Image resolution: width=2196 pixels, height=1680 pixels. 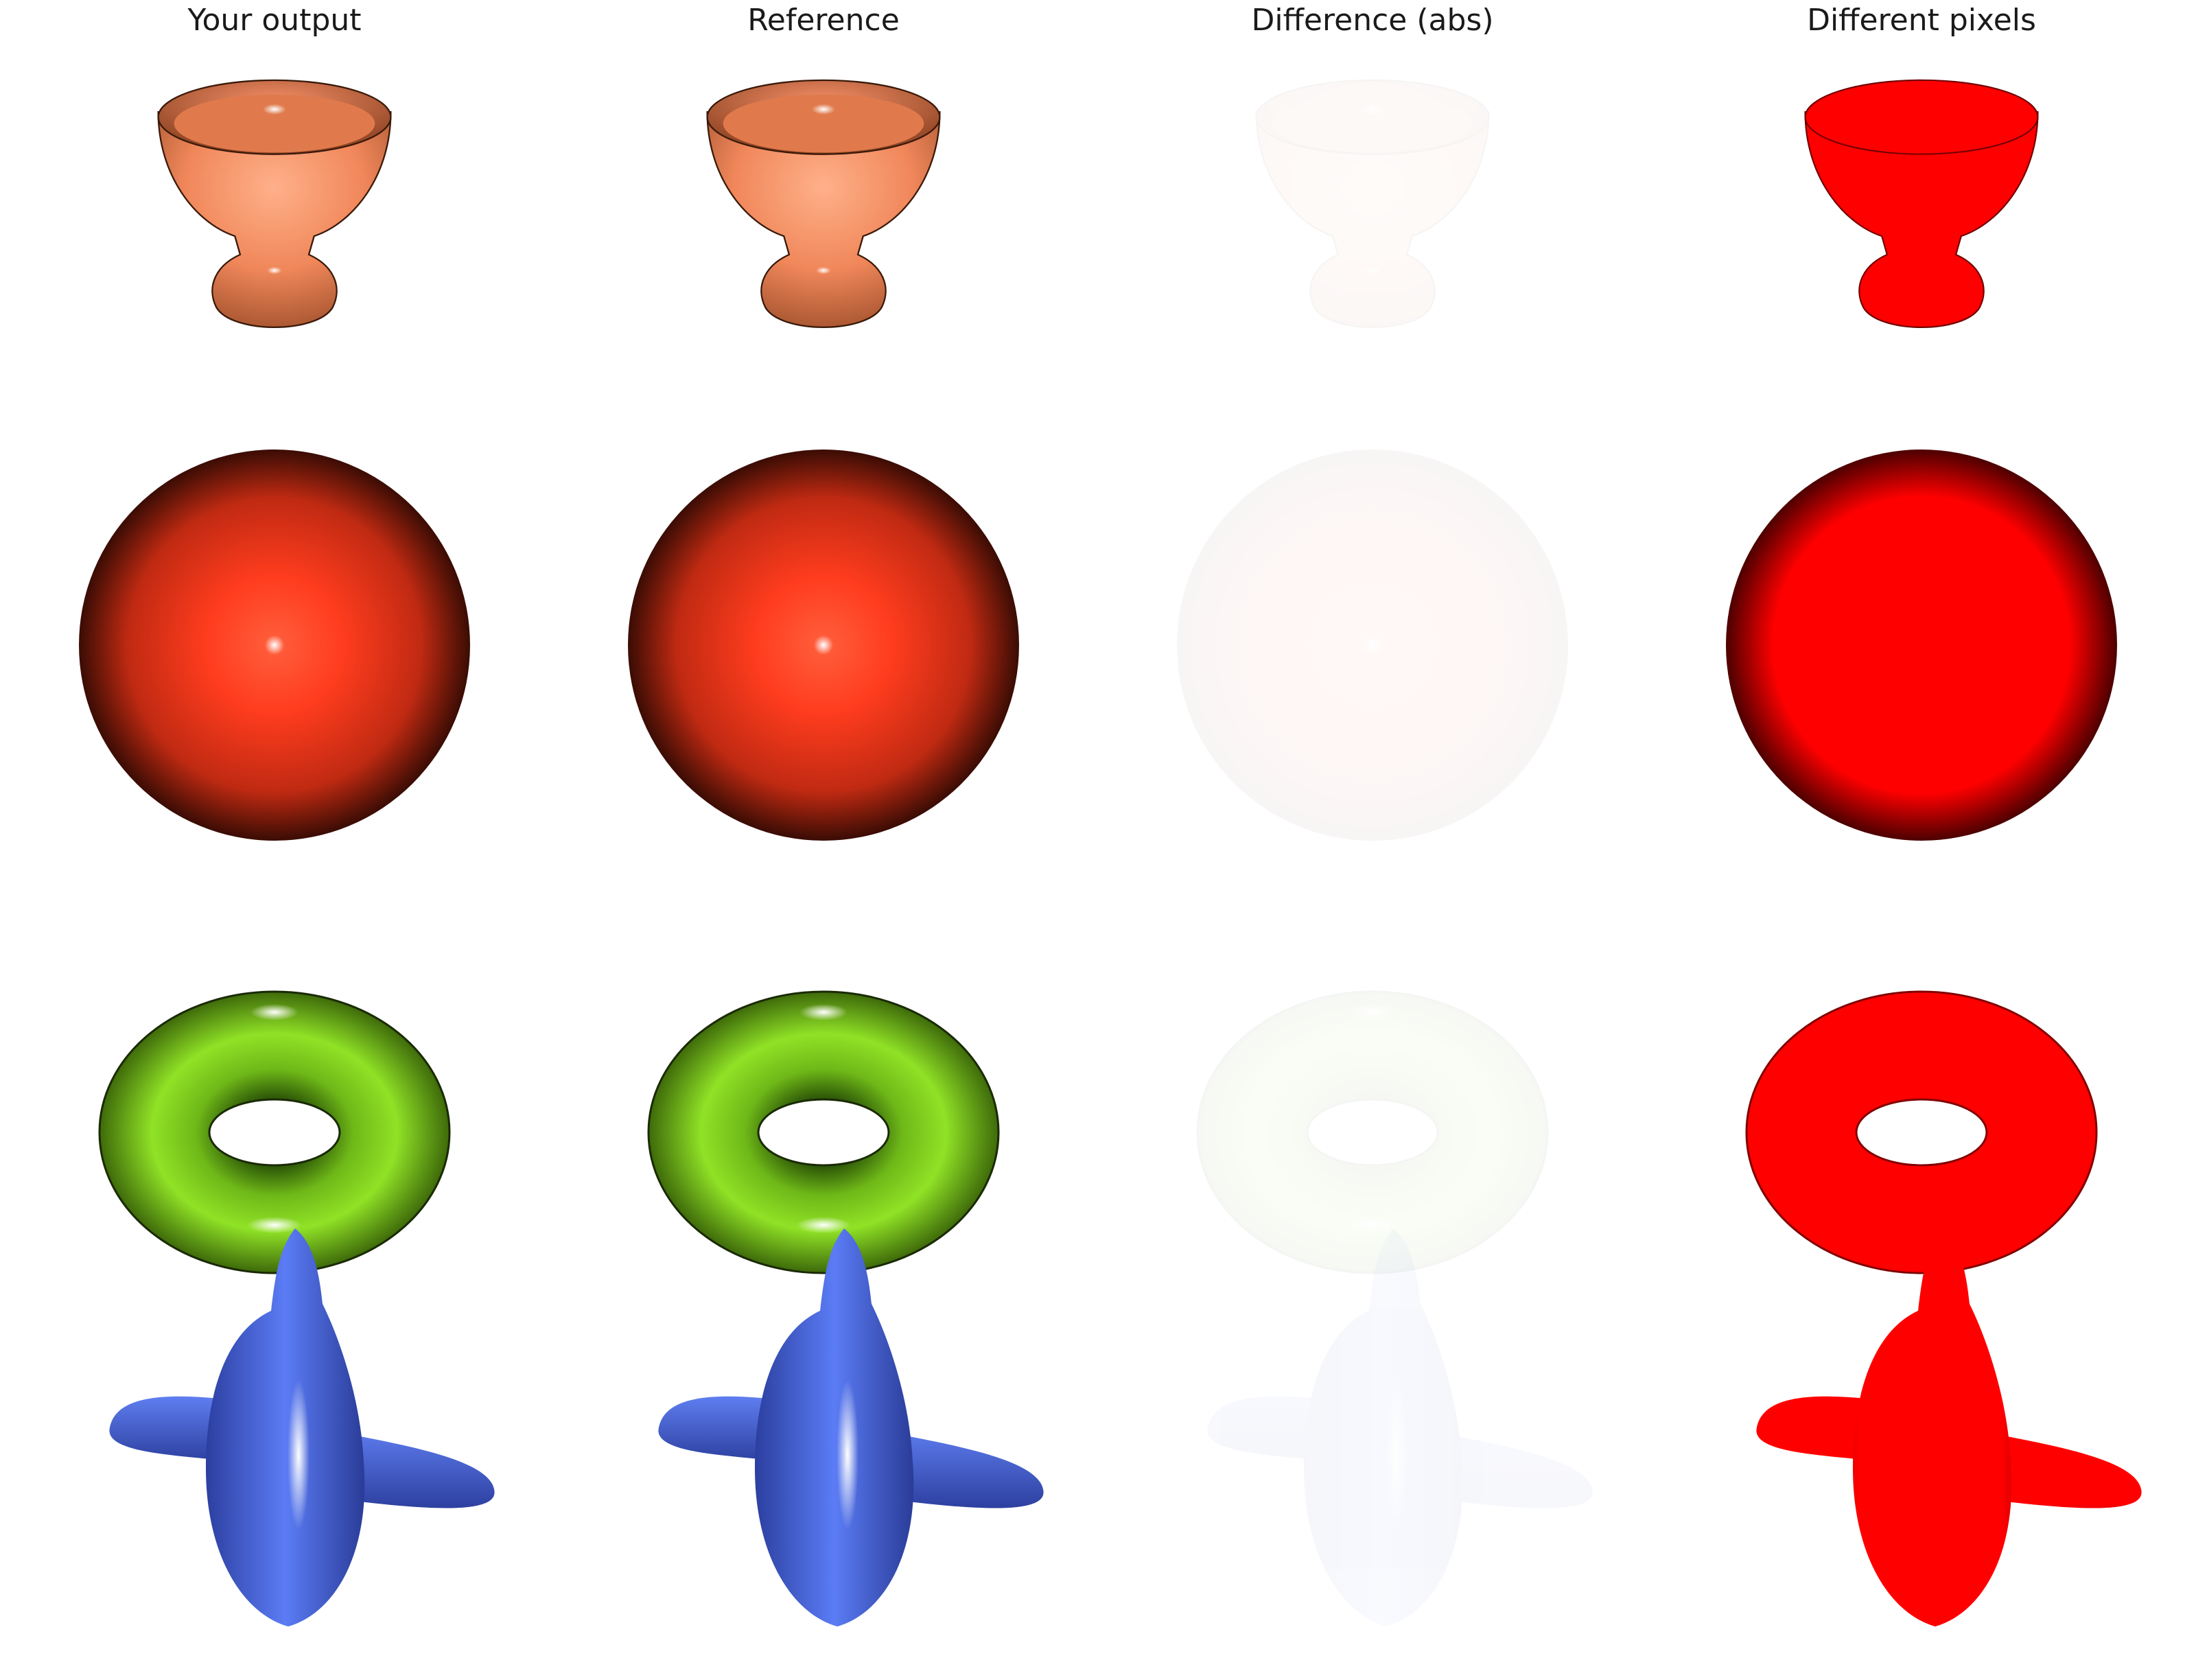 What do you see at coordinates (823, 204) in the screenshot?
I see `goblet-reference` at bounding box center [823, 204].